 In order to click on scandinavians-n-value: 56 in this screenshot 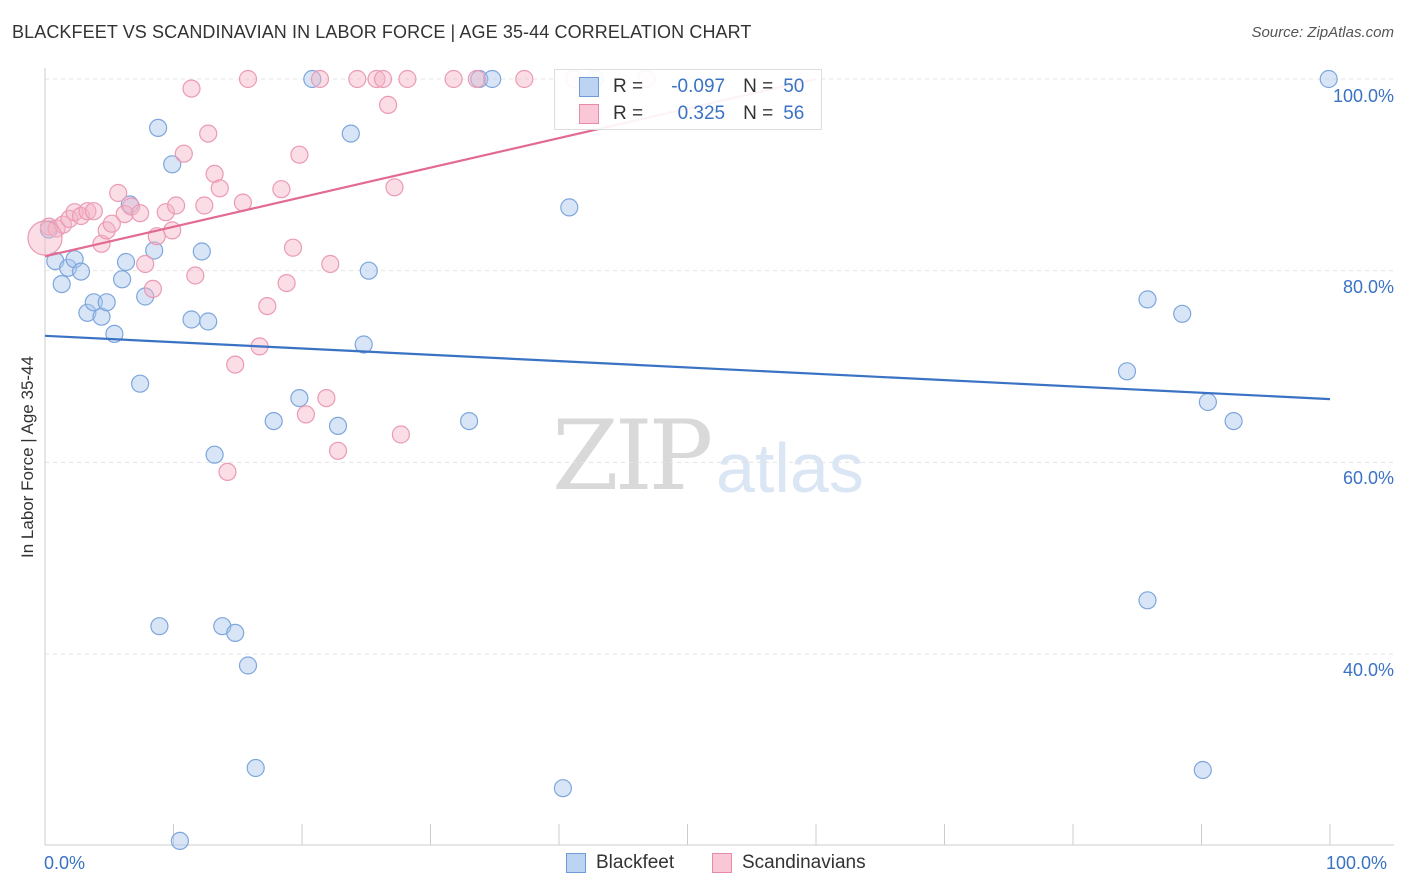, I will do `click(794, 113)`.